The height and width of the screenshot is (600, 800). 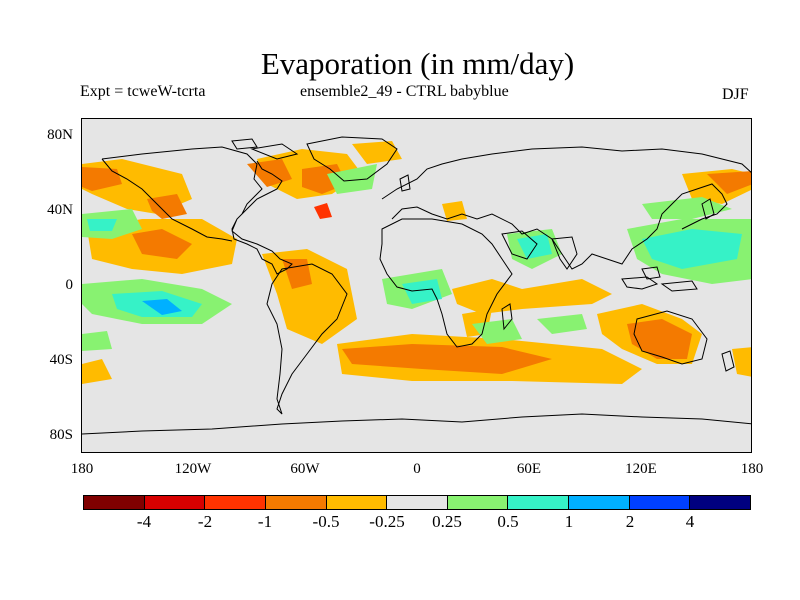 What do you see at coordinates (404, 91) in the screenshot?
I see `ensemble-label: ensemble2_49 - CTRL babyblue` at bounding box center [404, 91].